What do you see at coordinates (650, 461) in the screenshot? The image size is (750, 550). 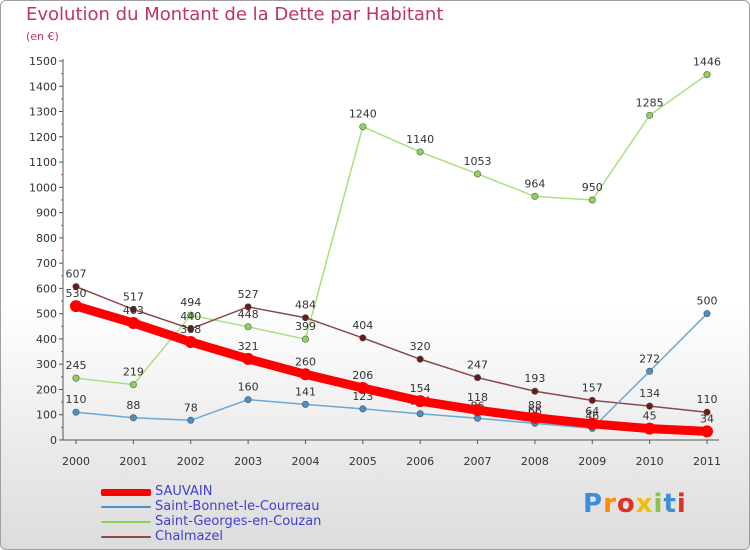 I see `x-tick-label: 2010` at bounding box center [650, 461].